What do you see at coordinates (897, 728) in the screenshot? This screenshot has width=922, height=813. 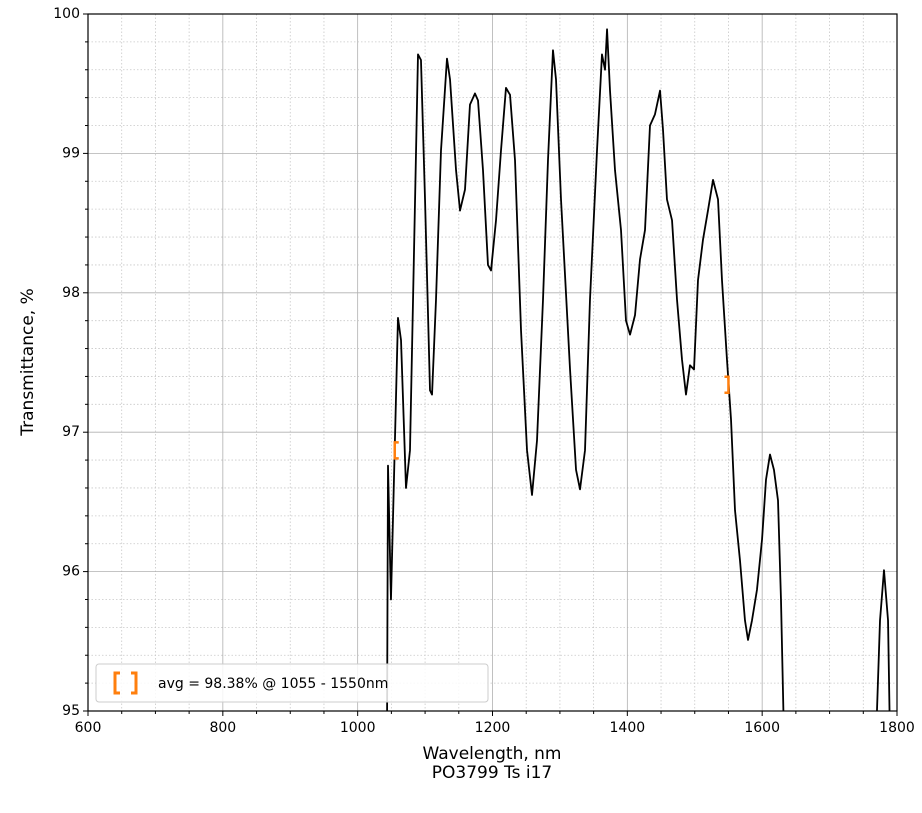 I see `x-tick-label: 1800` at bounding box center [897, 728].